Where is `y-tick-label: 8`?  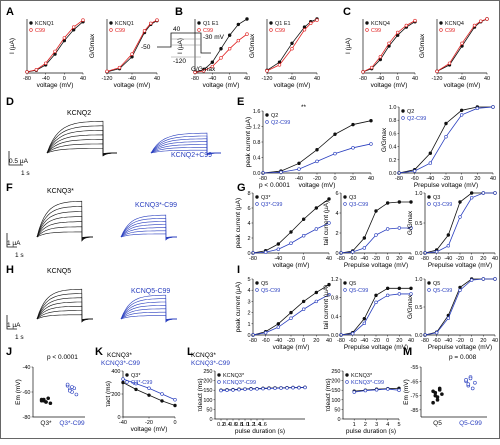
y-tick-label: 8 is located at coordinates (248, 194).